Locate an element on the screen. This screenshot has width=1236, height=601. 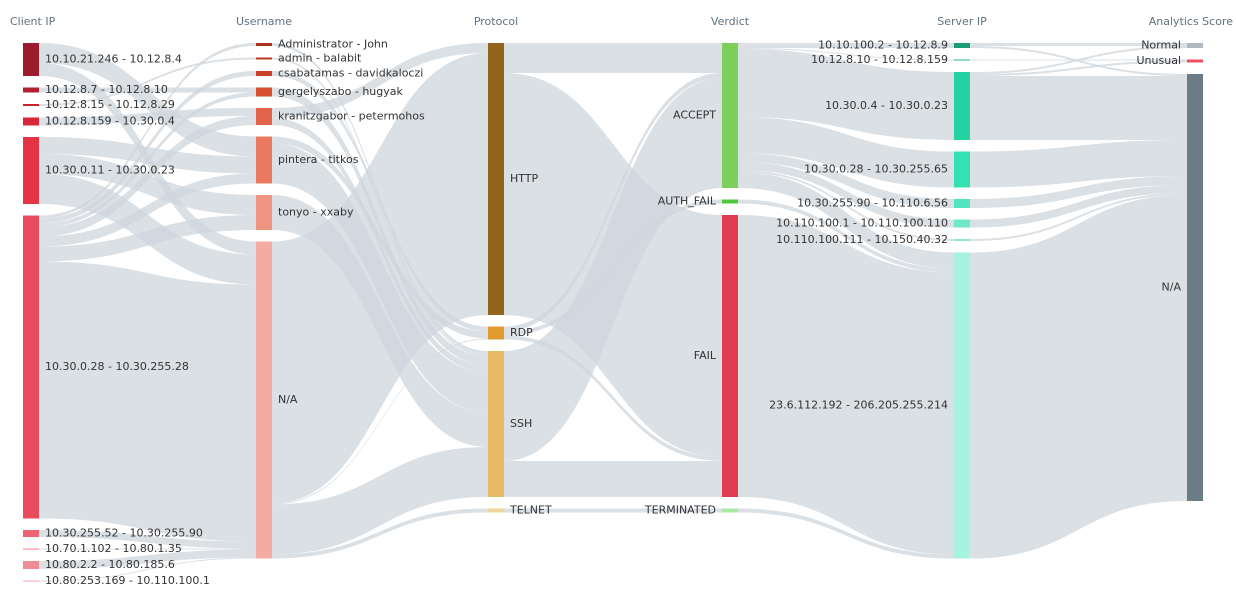
node-label: 10.12.8.7 - 10.12.8.10 is located at coordinates (106, 89).